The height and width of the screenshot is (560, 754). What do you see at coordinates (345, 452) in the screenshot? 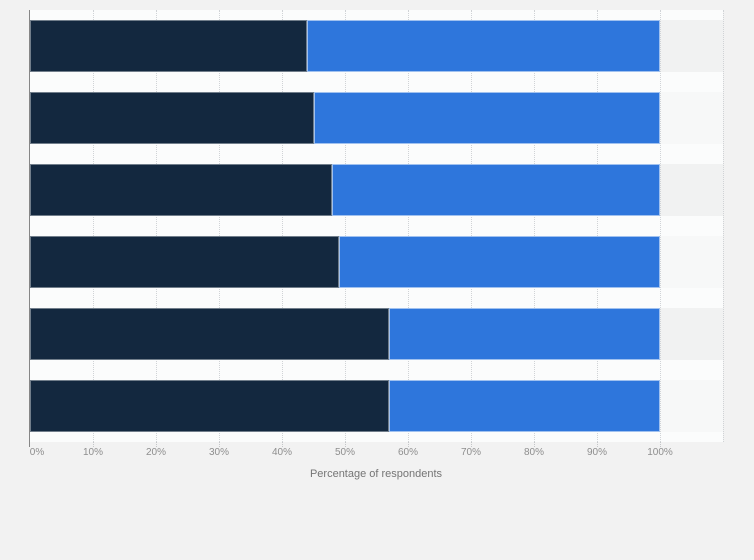
I see `x-tick-label: 50%` at bounding box center [345, 452].